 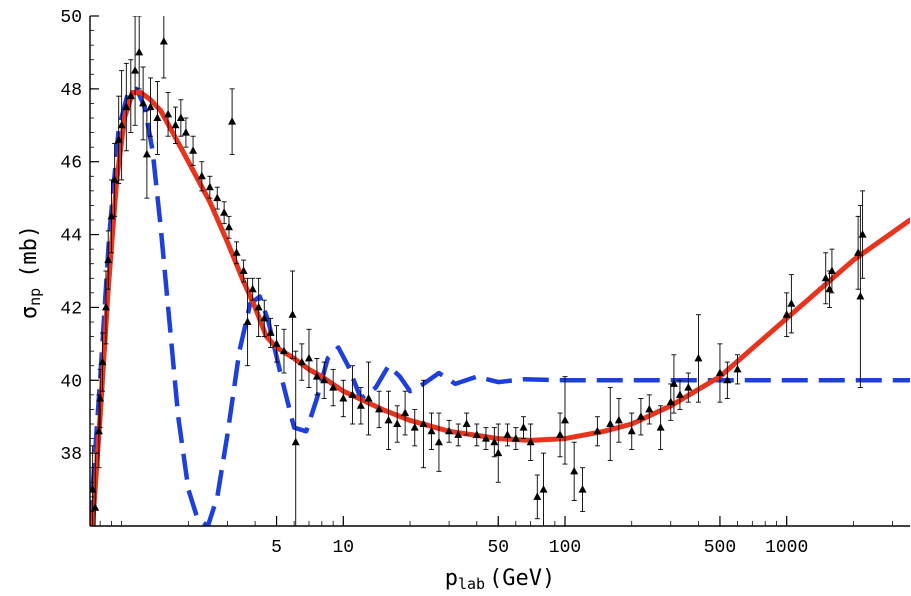 I want to click on x-tick-label: 10, so click(x=344, y=548).